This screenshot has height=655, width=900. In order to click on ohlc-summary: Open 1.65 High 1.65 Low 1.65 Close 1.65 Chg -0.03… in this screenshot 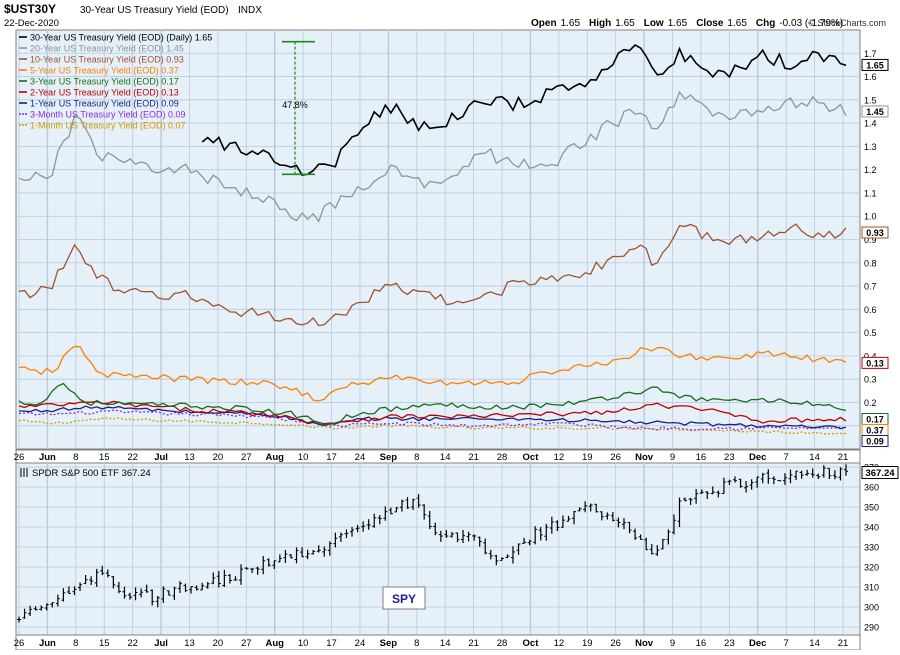, I will do `click(687, 23)`.